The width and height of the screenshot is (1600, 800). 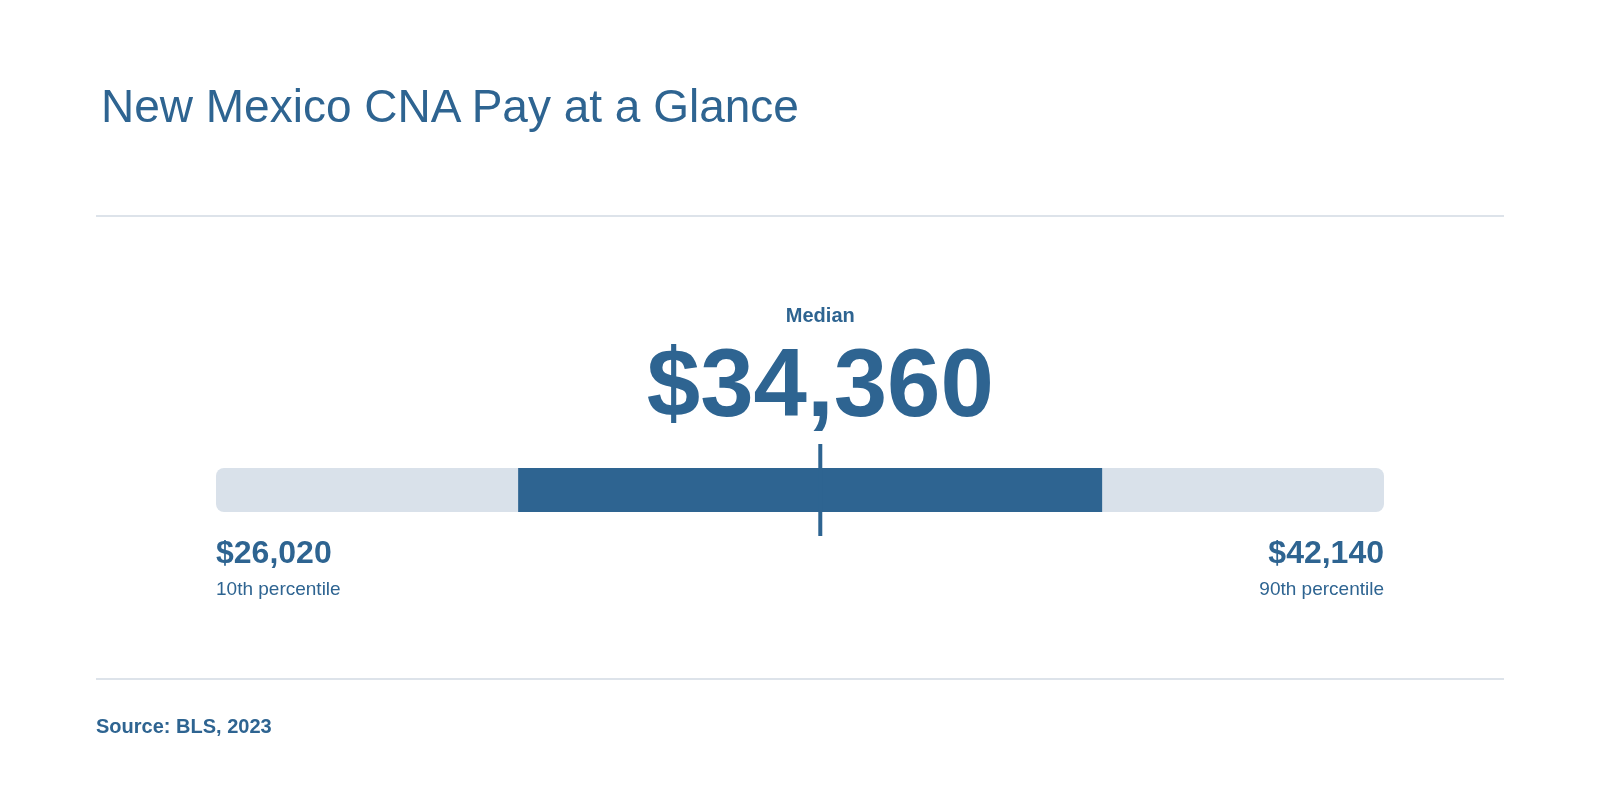 I want to click on data-label: $34,360, so click(x=820, y=382).